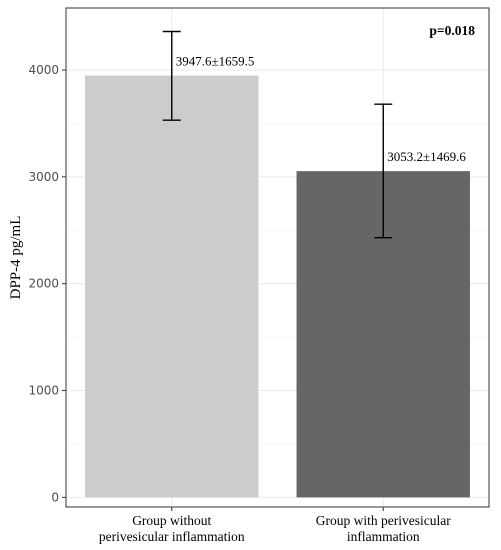 The width and height of the screenshot is (501, 550). Describe the element at coordinates (383, 520) in the screenshot. I see `x-tick-label-line: Group with perivesicular` at that location.